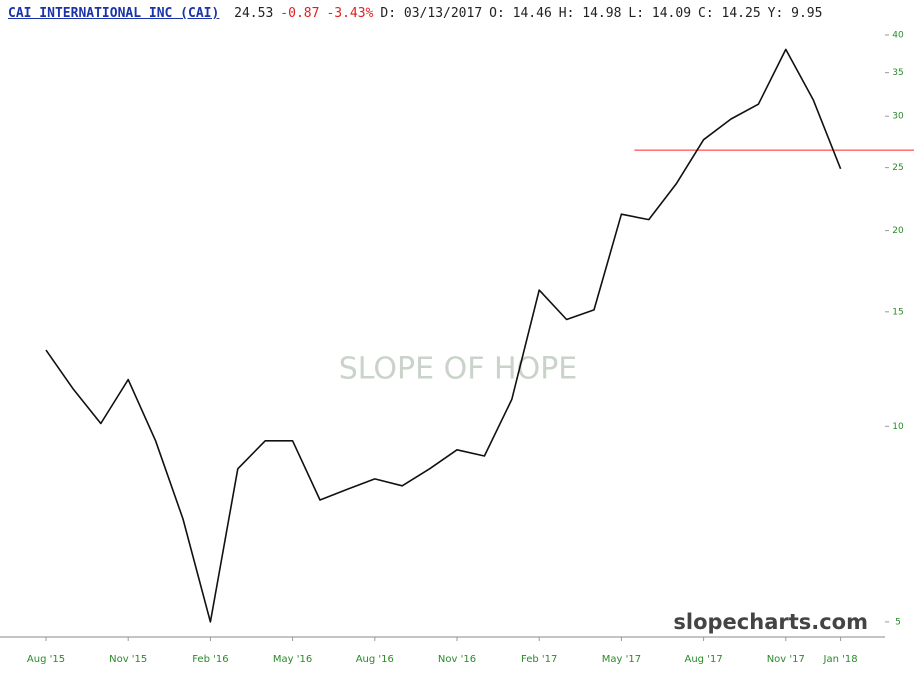  What do you see at coordinates (46, 659) in the screenshot?
I see `x-tick-label: Aug '15` at bounding box center [46, 659].